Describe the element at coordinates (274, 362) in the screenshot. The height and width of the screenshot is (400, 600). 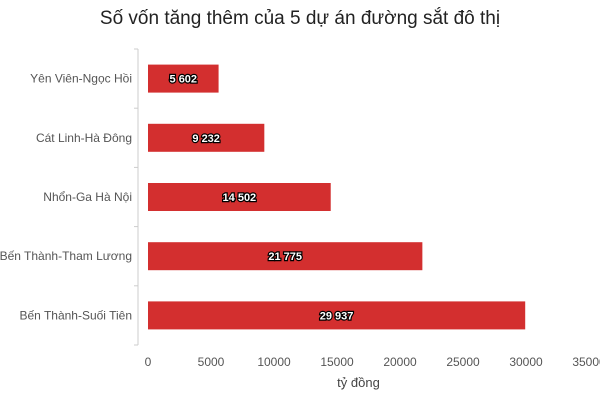
I see `x-tick-label: 10000` at that location.